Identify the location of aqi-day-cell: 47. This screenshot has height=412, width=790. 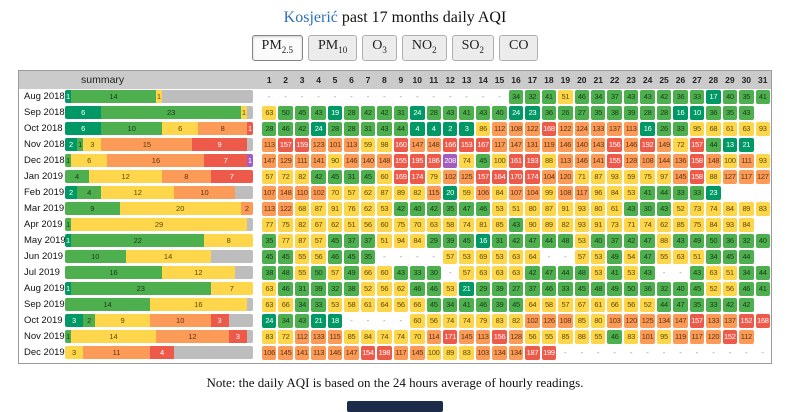
(647, 257).